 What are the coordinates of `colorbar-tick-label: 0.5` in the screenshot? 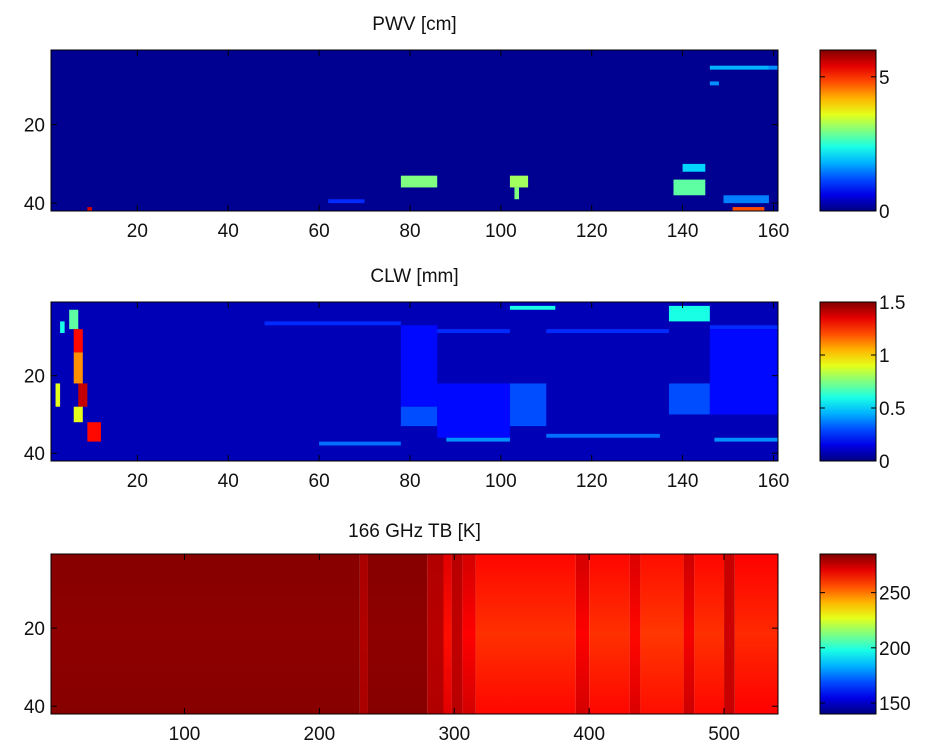 It's located at (892, 409).